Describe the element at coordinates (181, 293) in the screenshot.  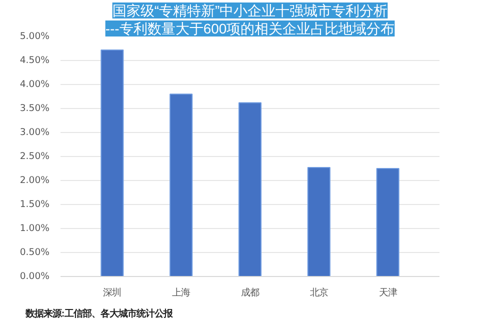
I see `x-tick-label: 上海` at that location.